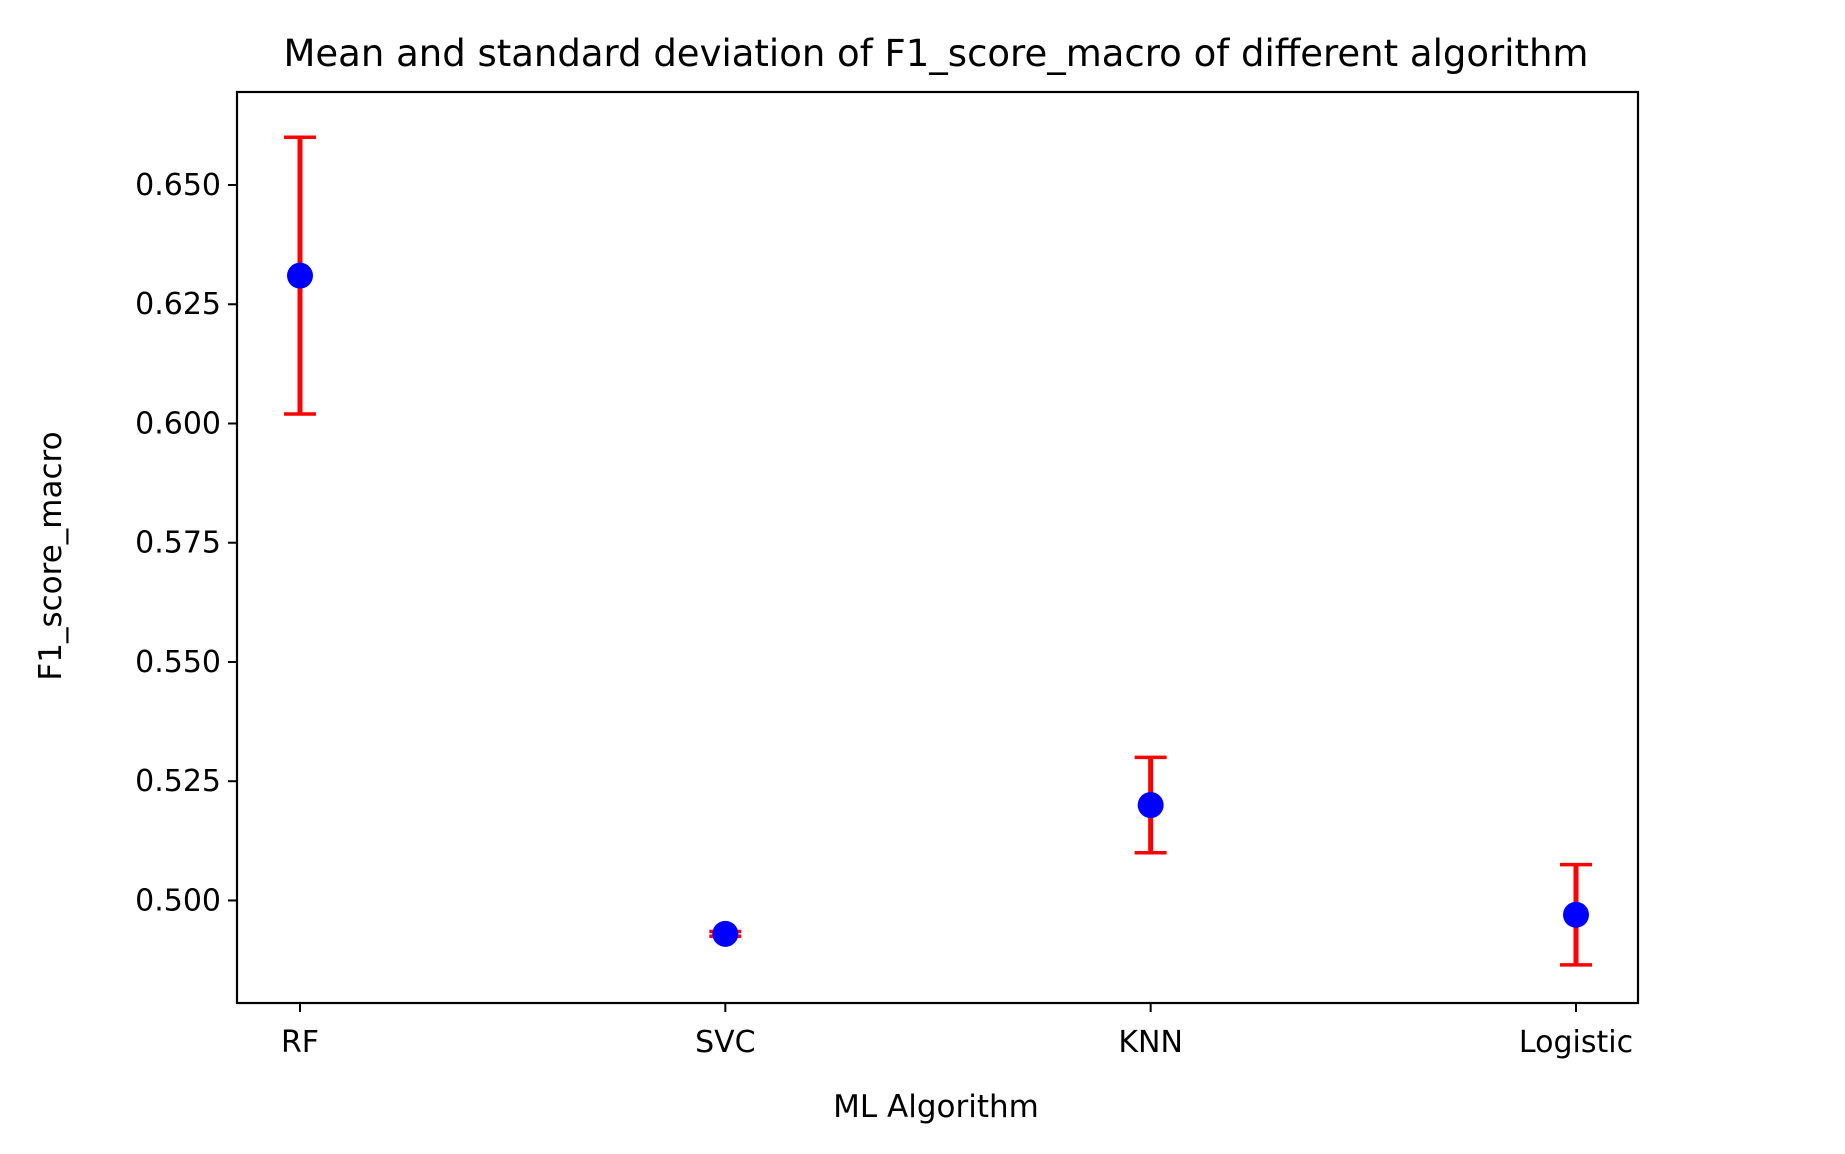 This screenshot has width=1845, height=1154. Describe the element at coordinates (178, 781) in the screenshot. I see `y-tick-label: 0.525` at that location.